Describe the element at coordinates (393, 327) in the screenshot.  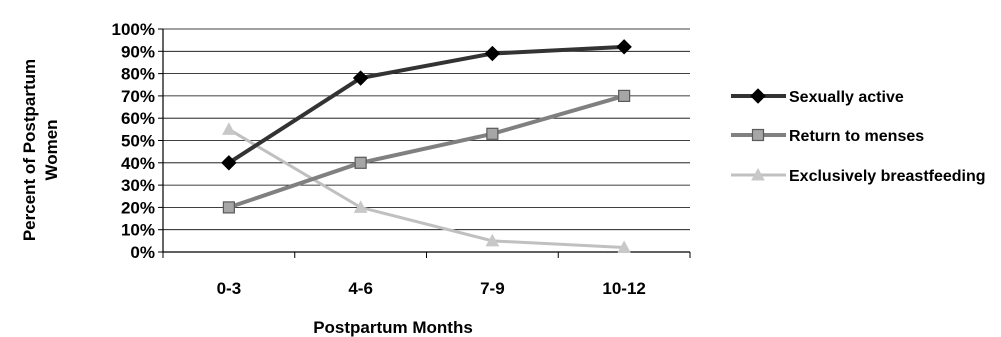
I see `x-axis-title: Postpartum Months` at that location.